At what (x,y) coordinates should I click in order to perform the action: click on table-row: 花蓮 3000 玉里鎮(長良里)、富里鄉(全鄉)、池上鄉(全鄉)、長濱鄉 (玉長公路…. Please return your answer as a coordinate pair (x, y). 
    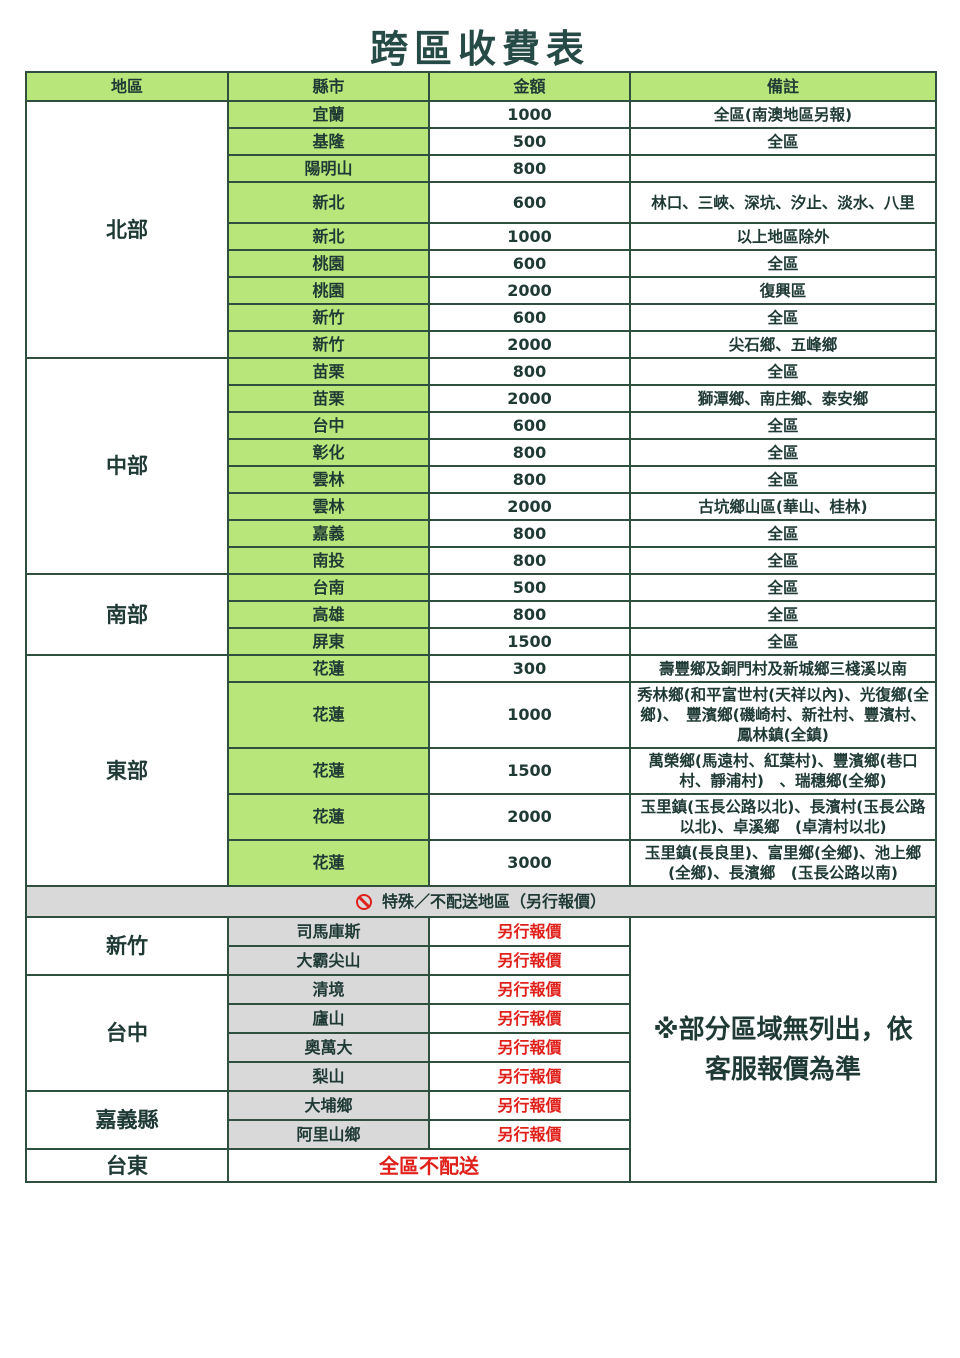
    Looking at the image, I should click on (481, 863).